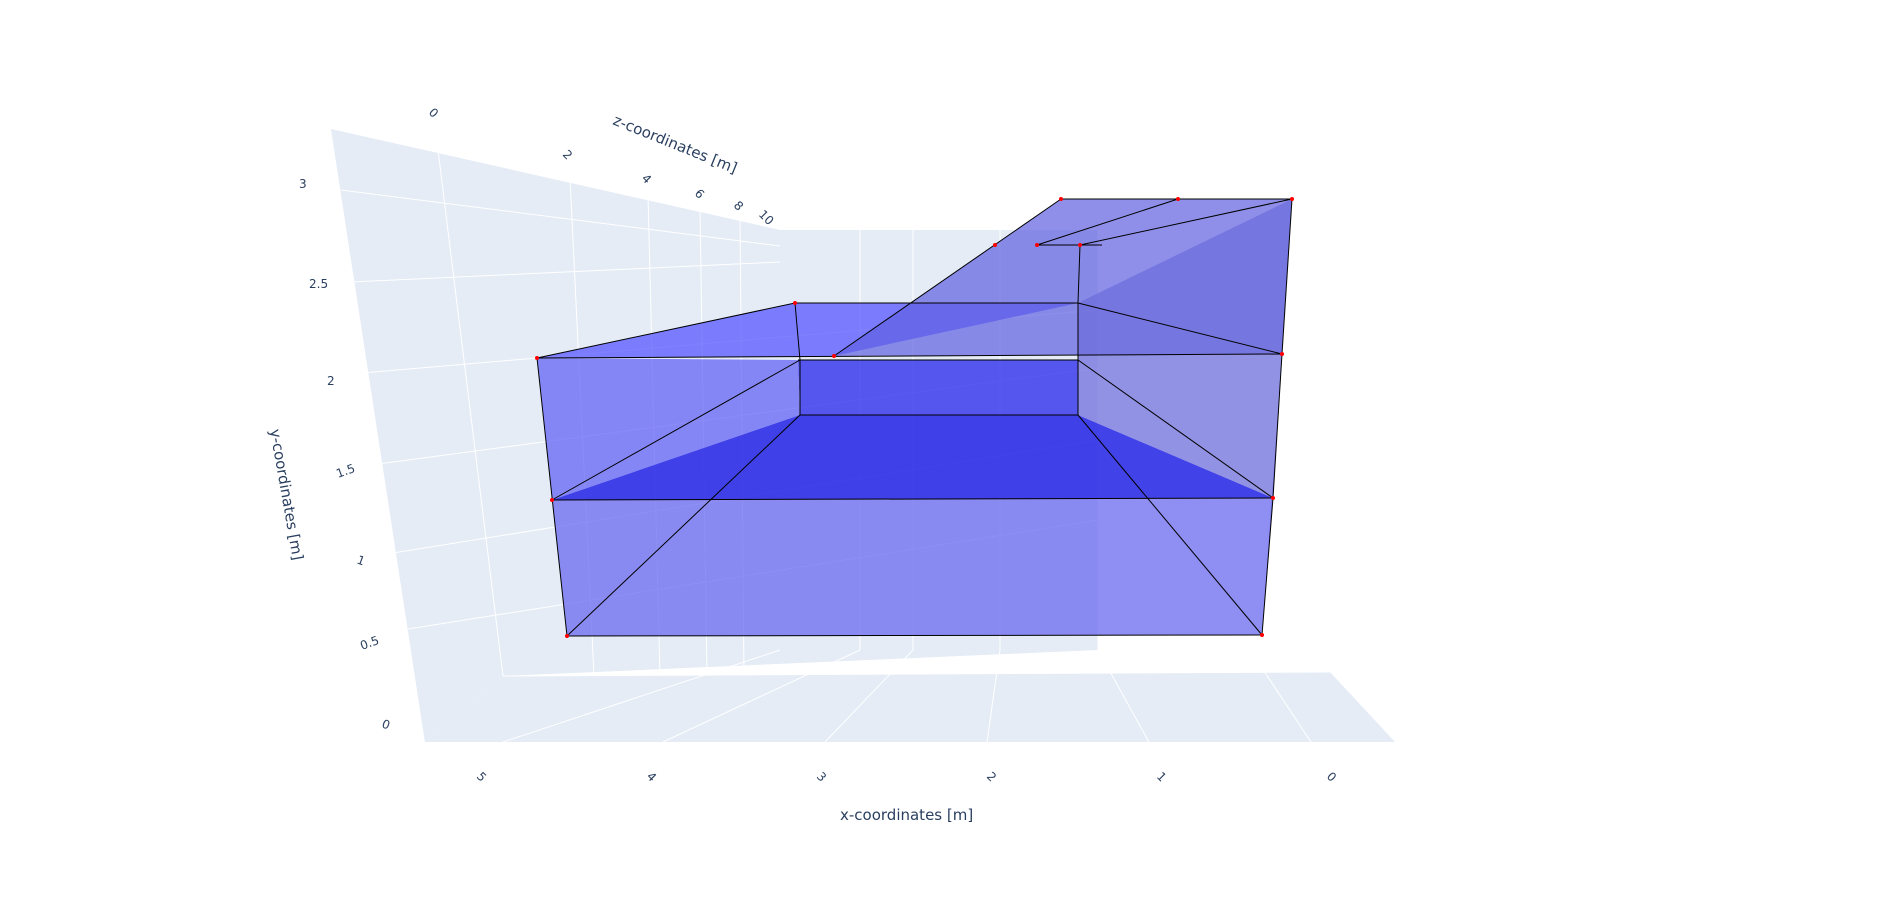  Describe the element at coordinates (286, 495) in the screenshot. I see `y-axis-title: y-coordinates [m]` at that location.